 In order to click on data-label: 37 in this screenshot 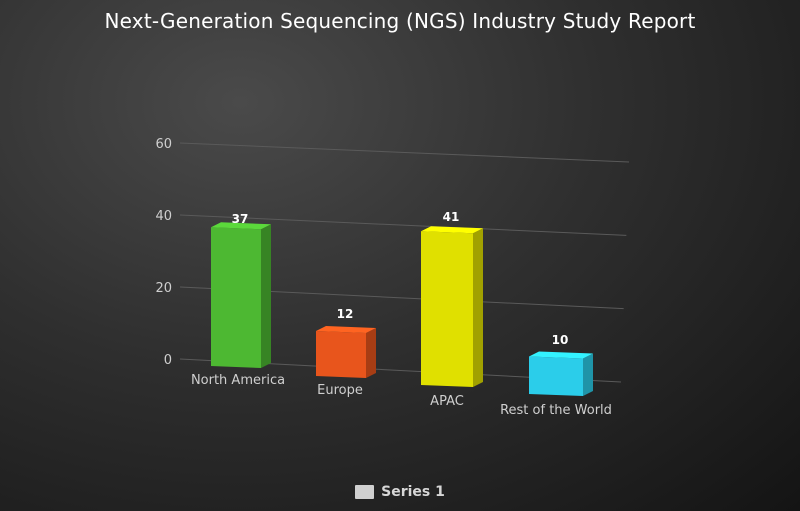, I will do `click(240, 219)`.